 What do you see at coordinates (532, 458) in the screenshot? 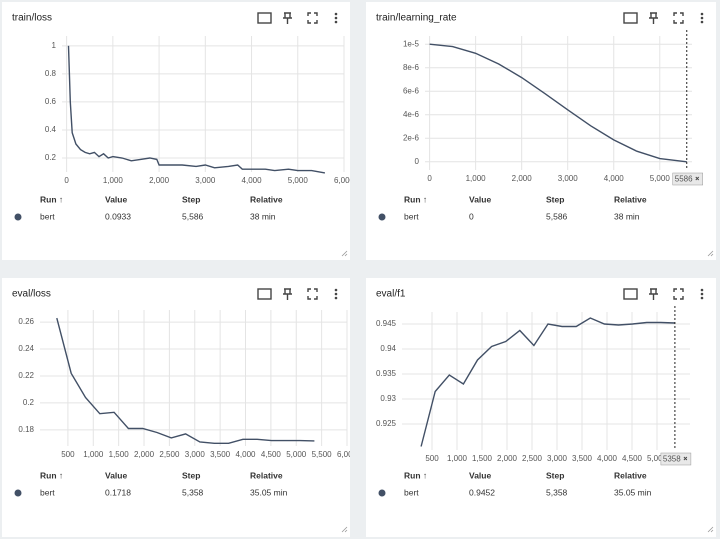
I see `x-tick-label: 2,500` at bounding box center [532, 458].